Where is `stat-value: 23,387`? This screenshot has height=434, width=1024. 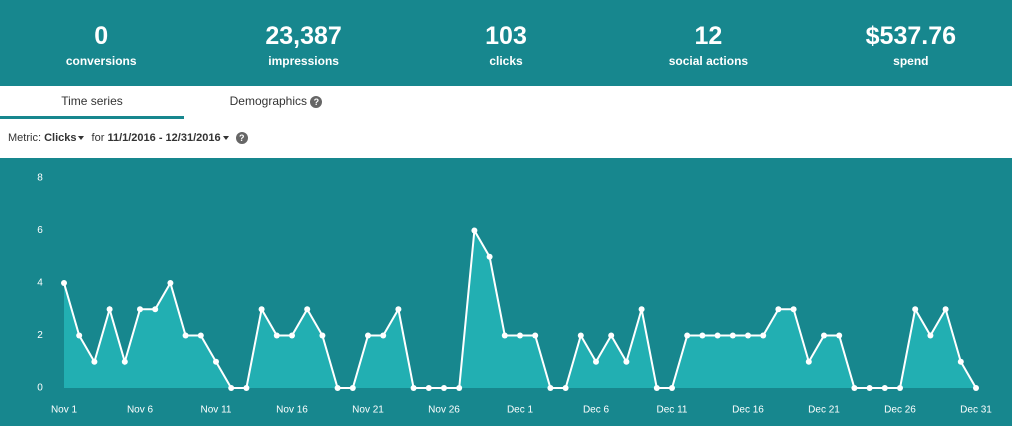 stat-value: 23,387 is located at coordinates (303, 36).